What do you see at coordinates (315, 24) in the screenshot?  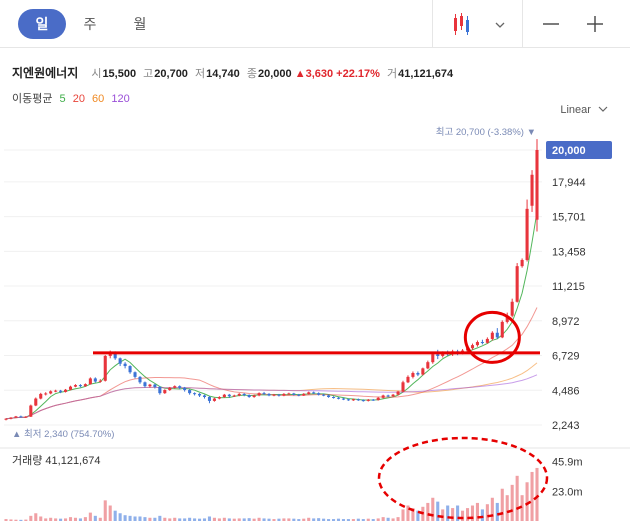 I see `chart-toolbar: 일 주 월` at bounding box center [315, 24].